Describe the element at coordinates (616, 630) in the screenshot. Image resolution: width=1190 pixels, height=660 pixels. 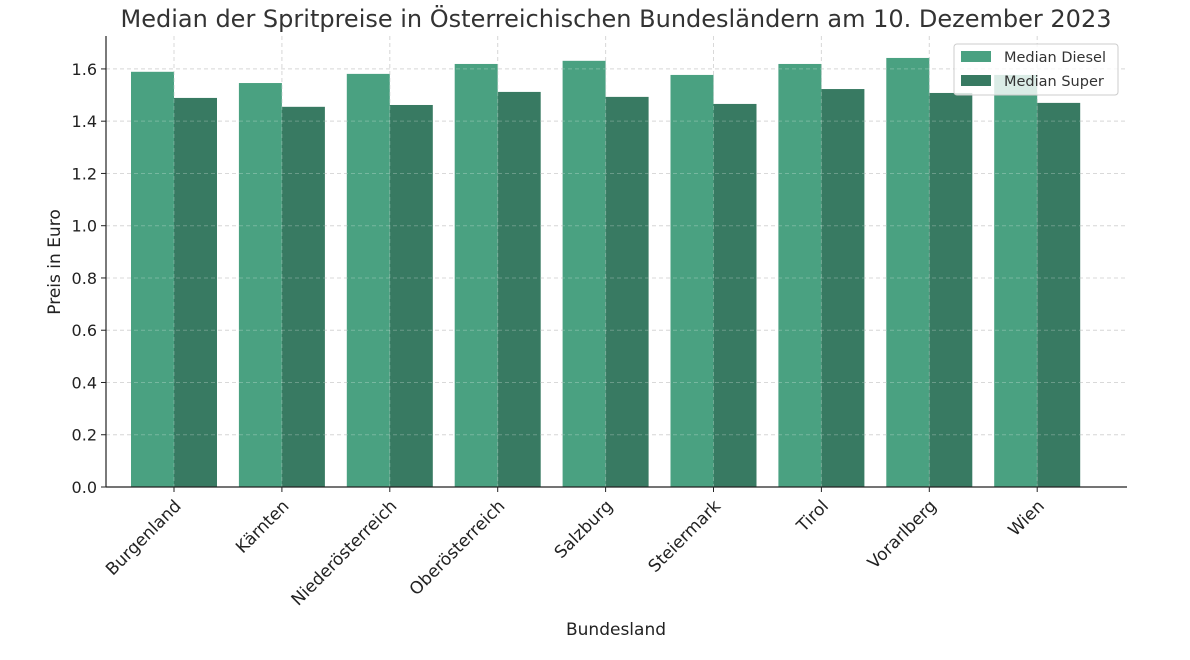
I see `x-axis-label: Bundesland` at that location.